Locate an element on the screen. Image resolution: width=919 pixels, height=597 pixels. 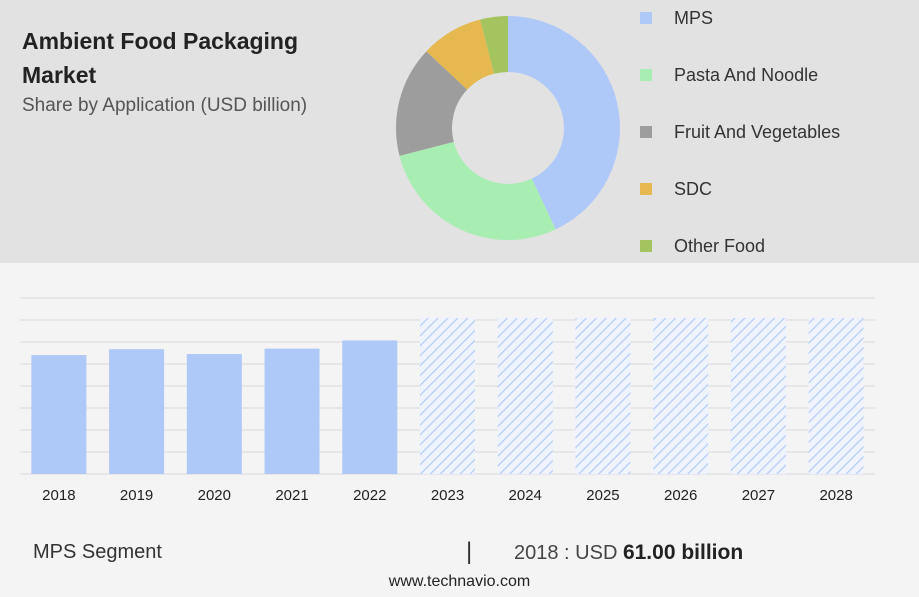
forecast-bar-2028 is located at coordinates (836, 396).